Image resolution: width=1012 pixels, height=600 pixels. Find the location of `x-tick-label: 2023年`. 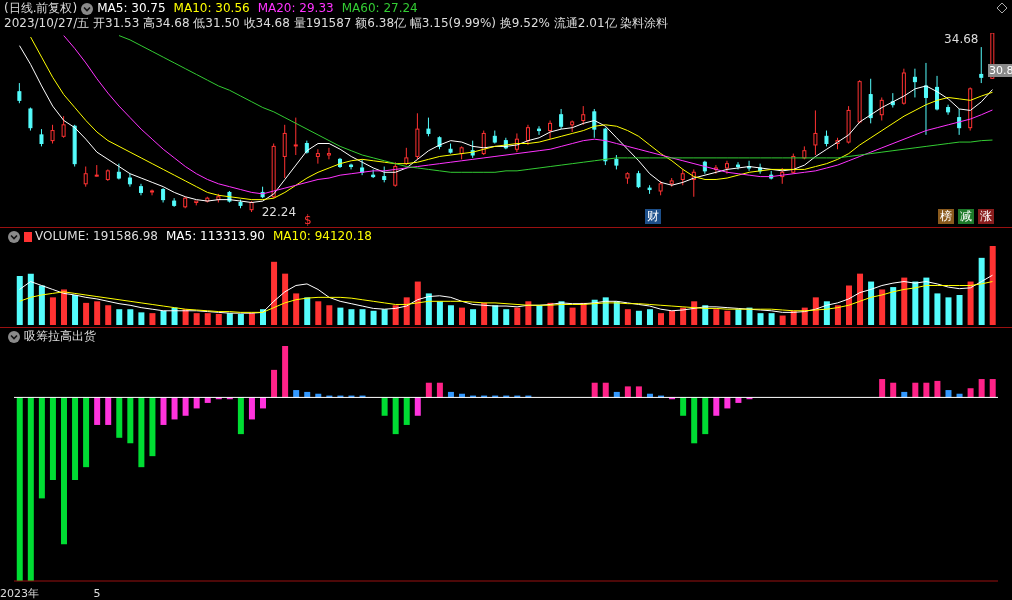

x-tick-label: 2023年 is located at coordinates (20, 593).